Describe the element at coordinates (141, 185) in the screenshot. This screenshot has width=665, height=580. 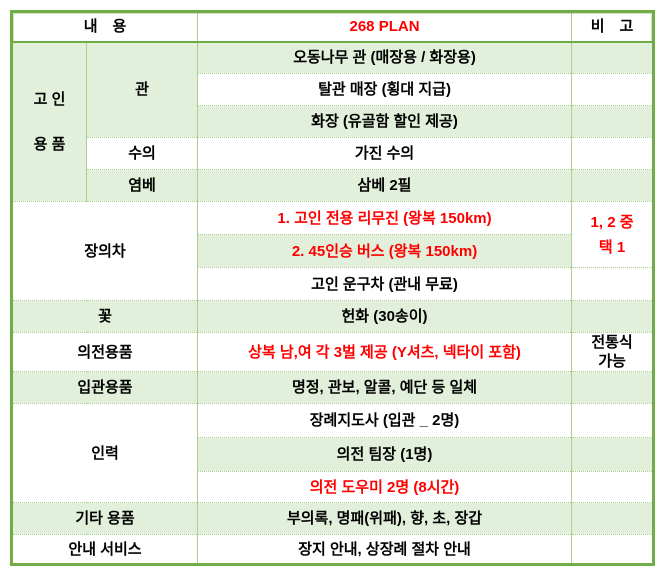
I see `cell-hemp-label: 염베` at that location.